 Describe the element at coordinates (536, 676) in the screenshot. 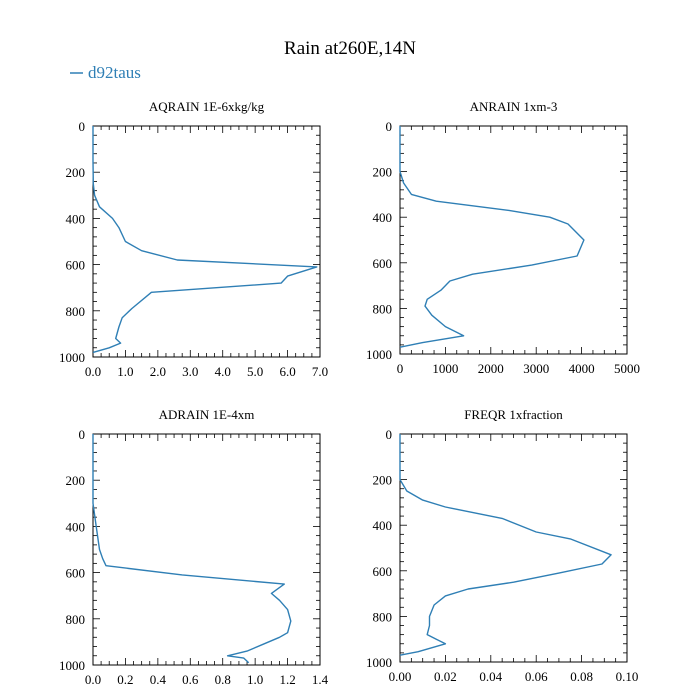

I see `freqr-x-tick-label: 0.06` at that location.